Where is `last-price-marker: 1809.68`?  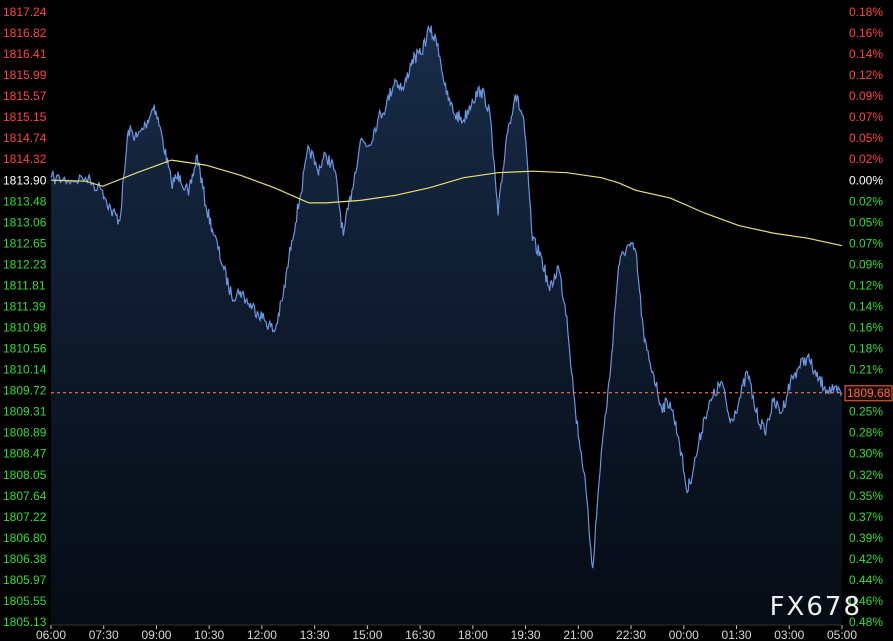 last-price-marker: 1809.68 is located at coordinates (472, 393).